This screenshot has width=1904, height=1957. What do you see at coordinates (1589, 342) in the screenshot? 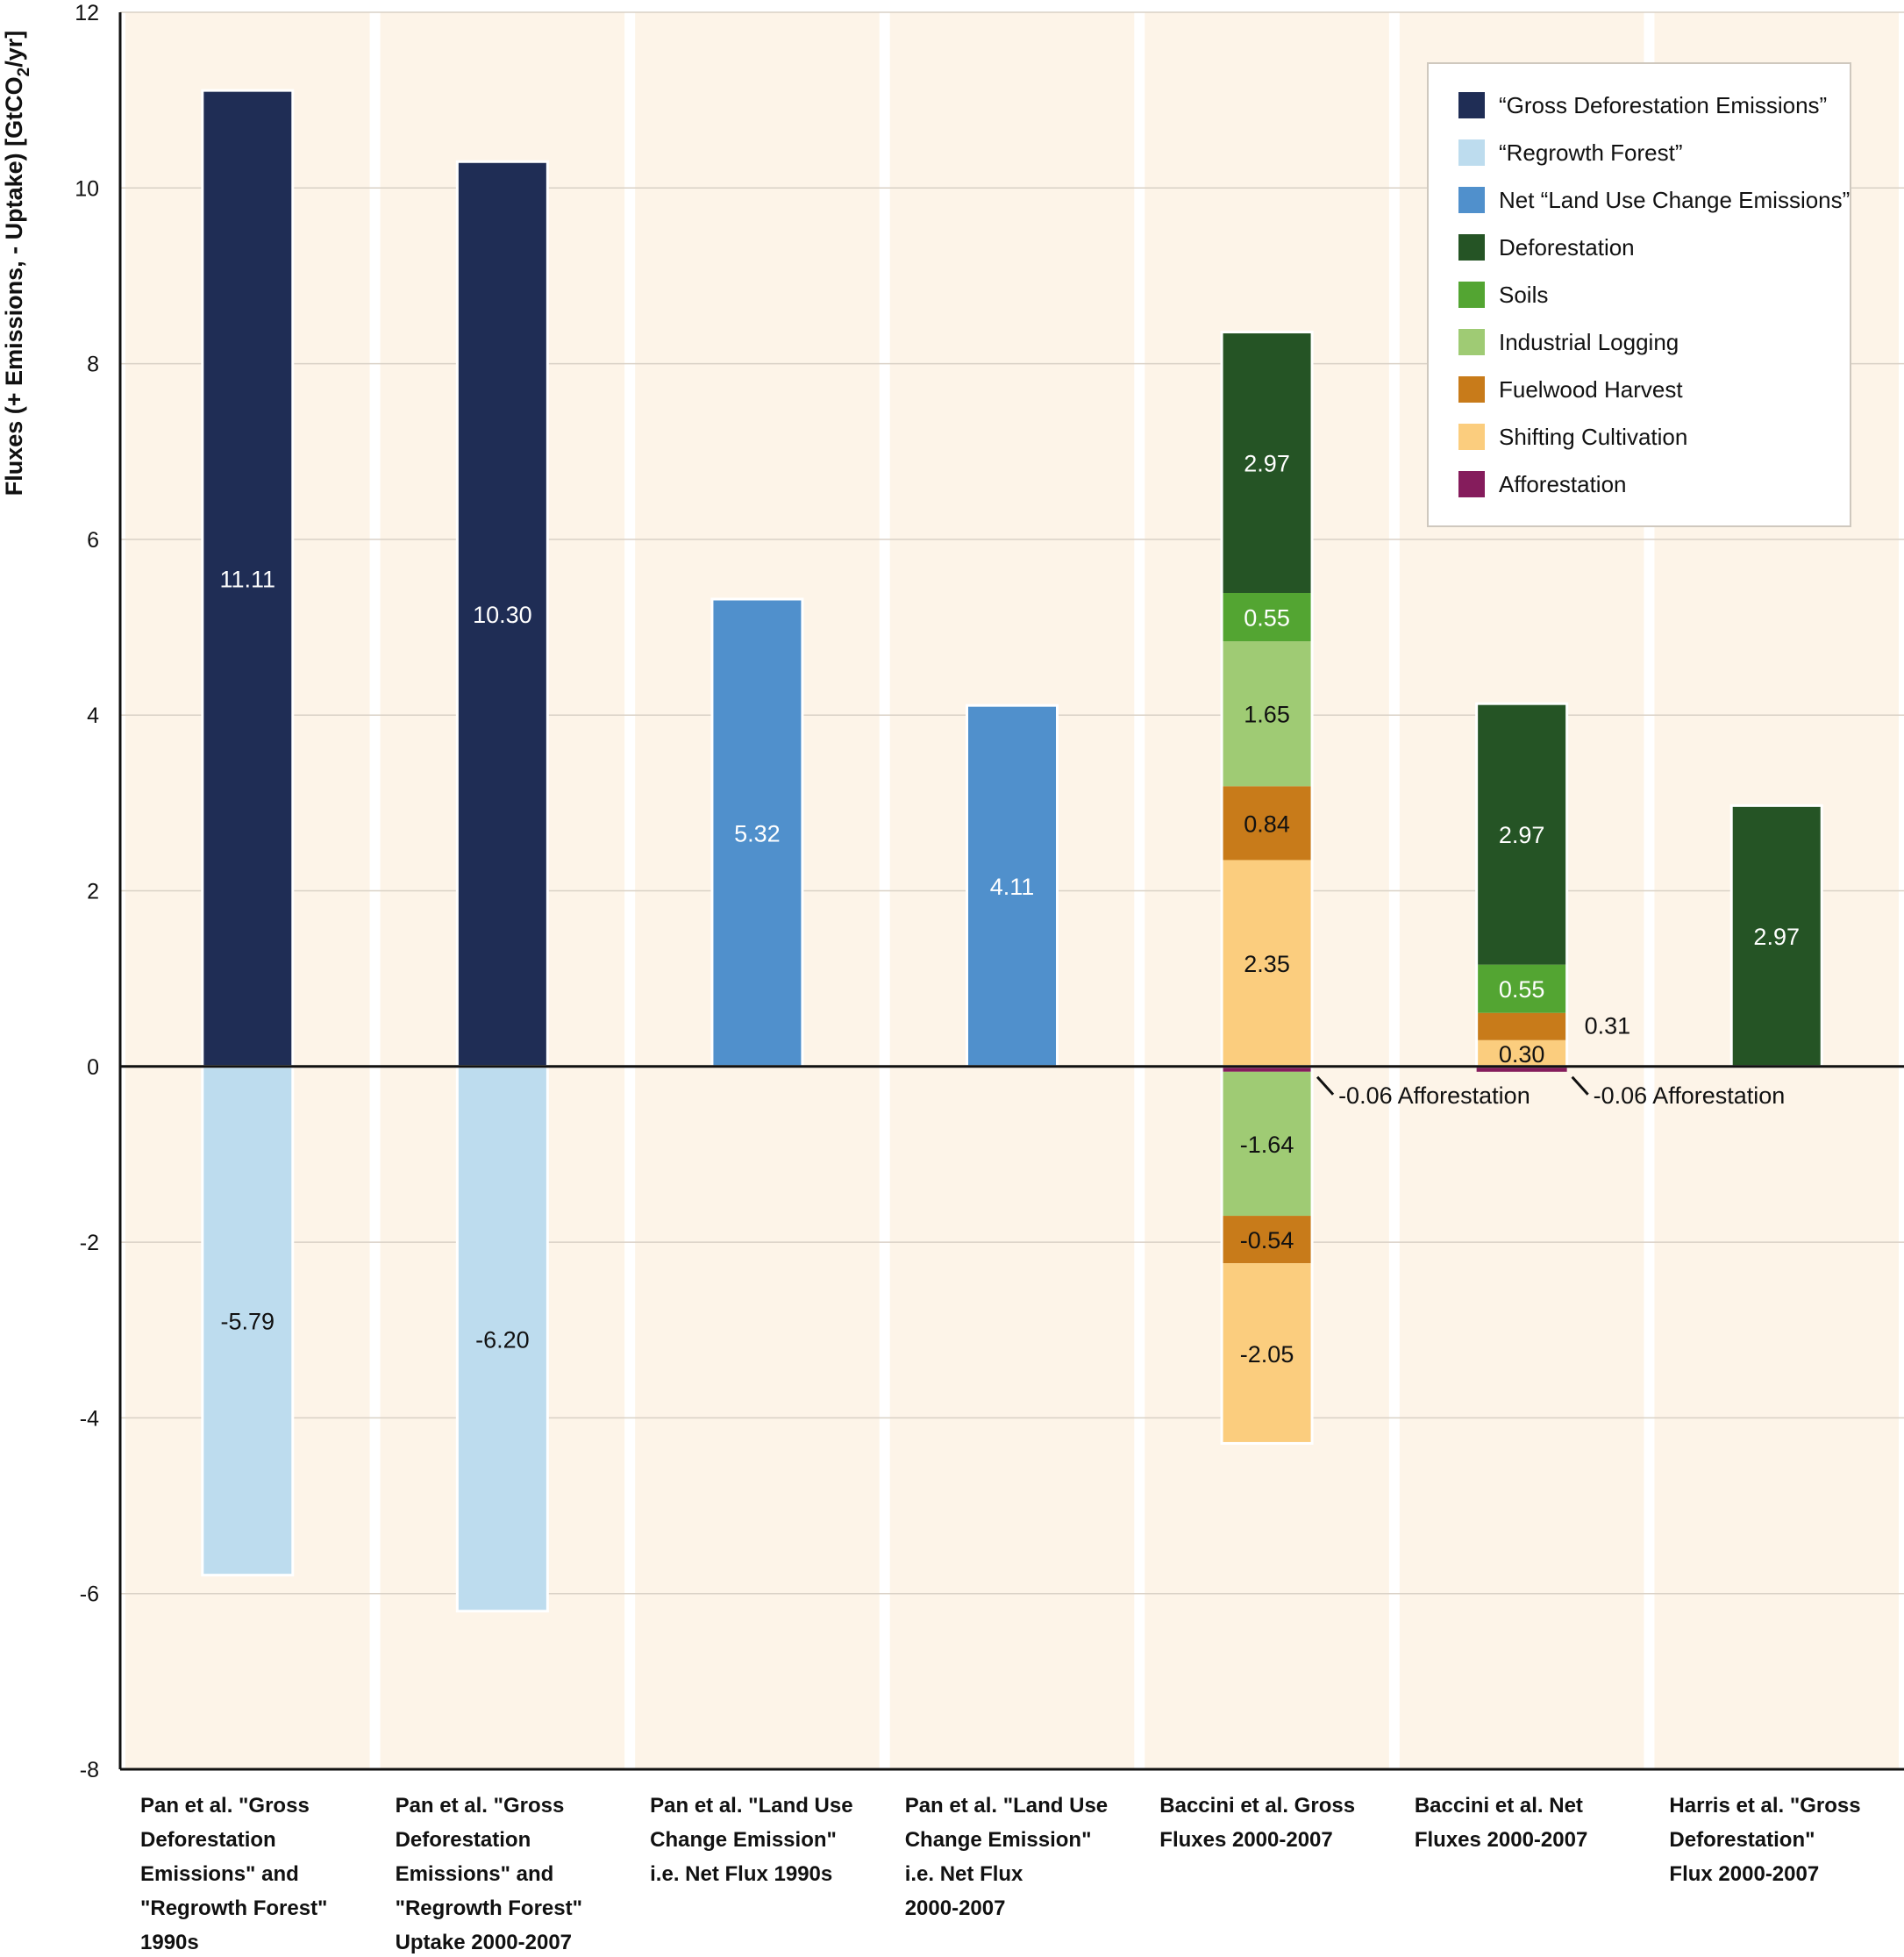
I see `legend-entry: Industrial Logging` at bounding box center [1589, 342].